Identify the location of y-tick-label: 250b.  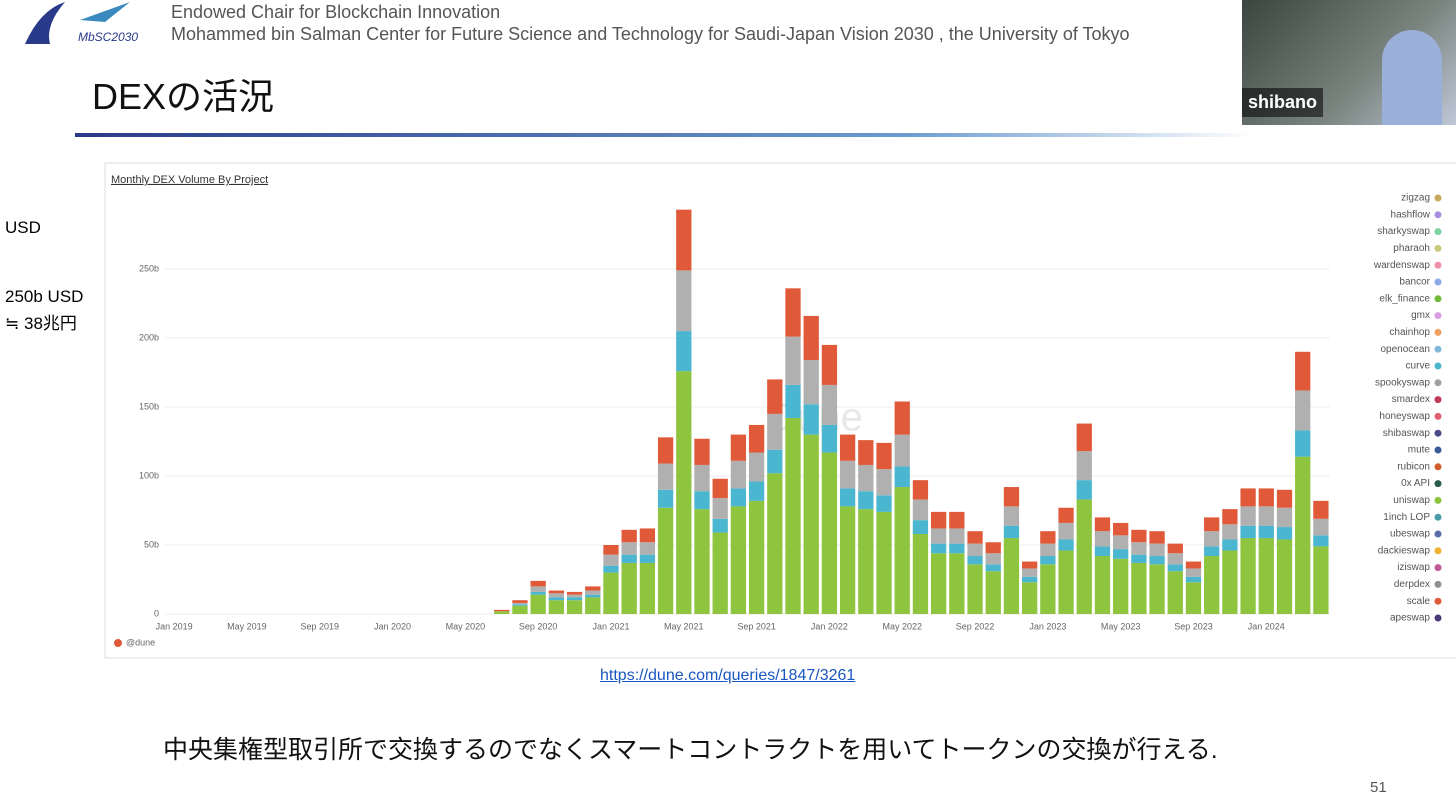
(149, 268).